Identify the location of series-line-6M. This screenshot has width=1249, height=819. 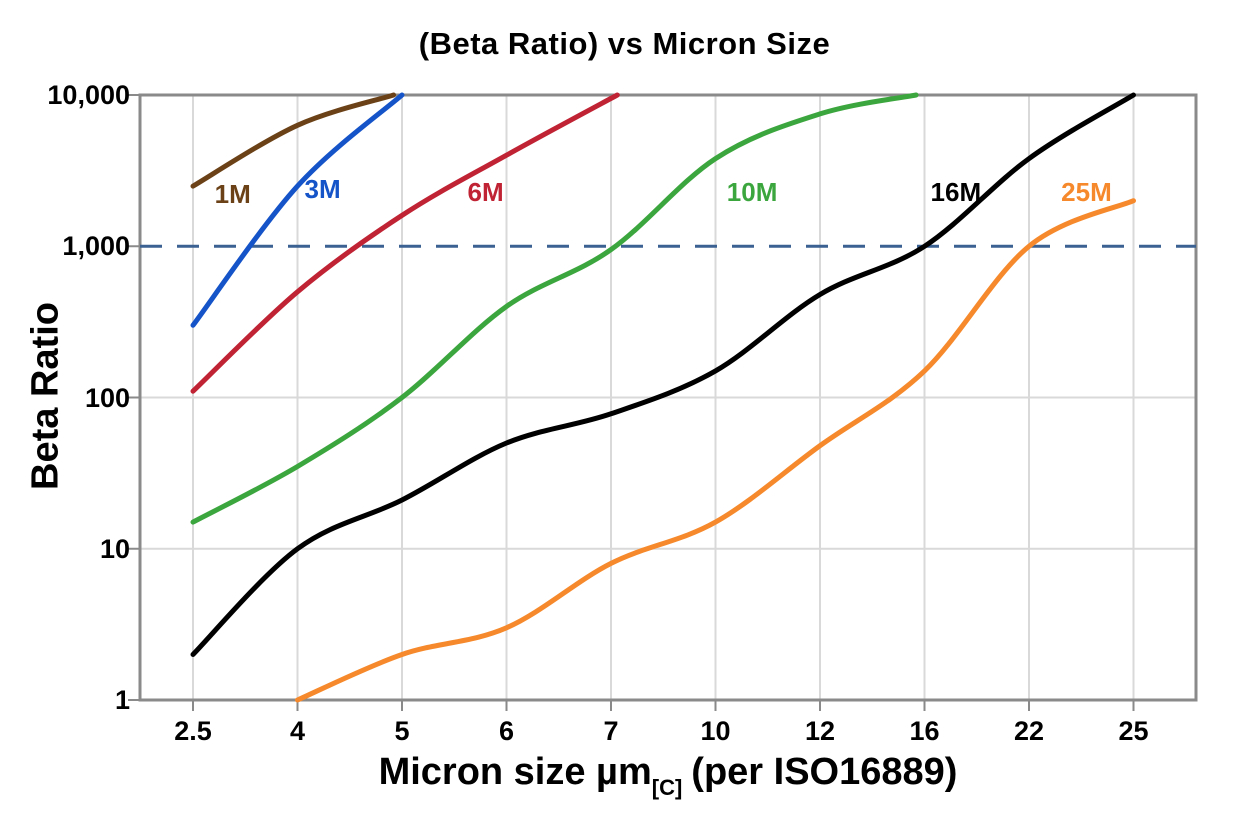
(405, 243).